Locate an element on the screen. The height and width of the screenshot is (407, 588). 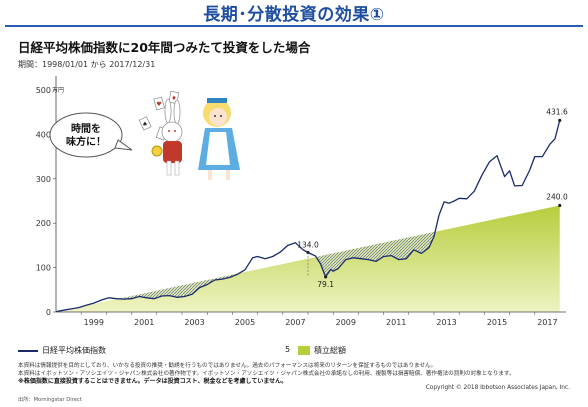
x-tick-label: 2007 is located at coordinates (295, 322).